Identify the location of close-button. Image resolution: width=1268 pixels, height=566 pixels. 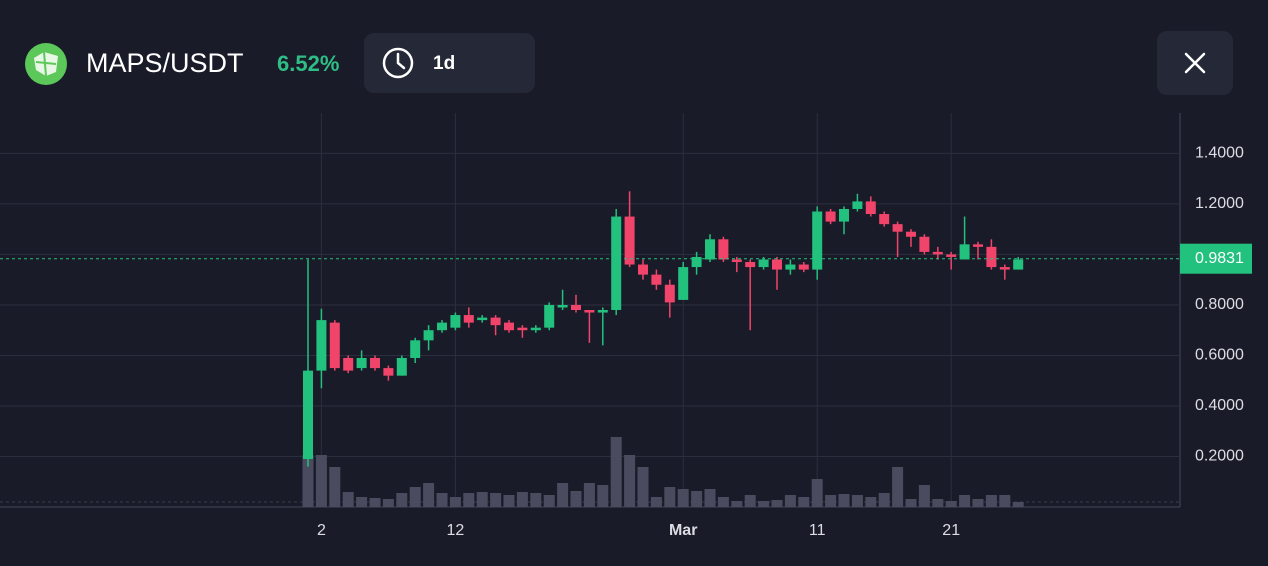
(1195, 63).